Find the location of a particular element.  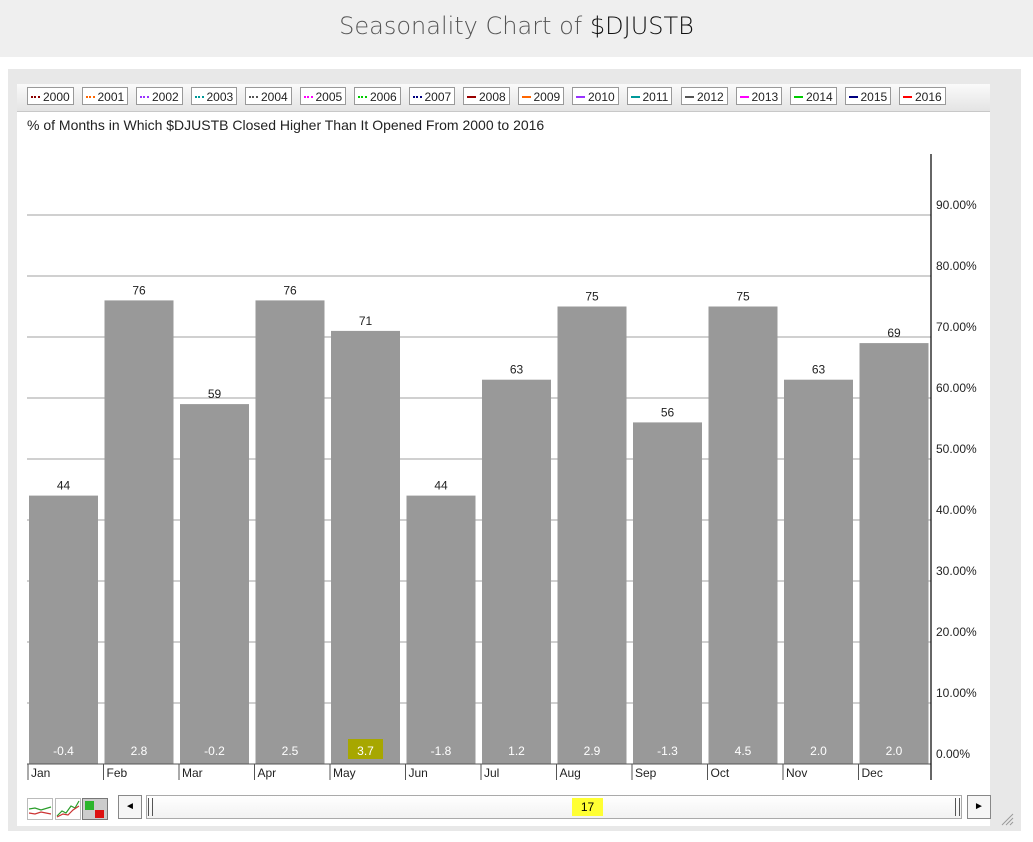

avg-change-label: 1.2 is located at coordinates (516, 751).